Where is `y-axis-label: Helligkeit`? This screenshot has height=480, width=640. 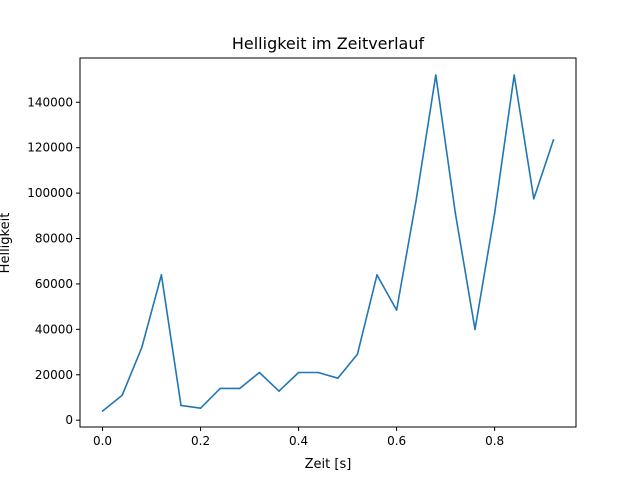
y-axis-label: Helligkeit is located at coordinates (6, 243).